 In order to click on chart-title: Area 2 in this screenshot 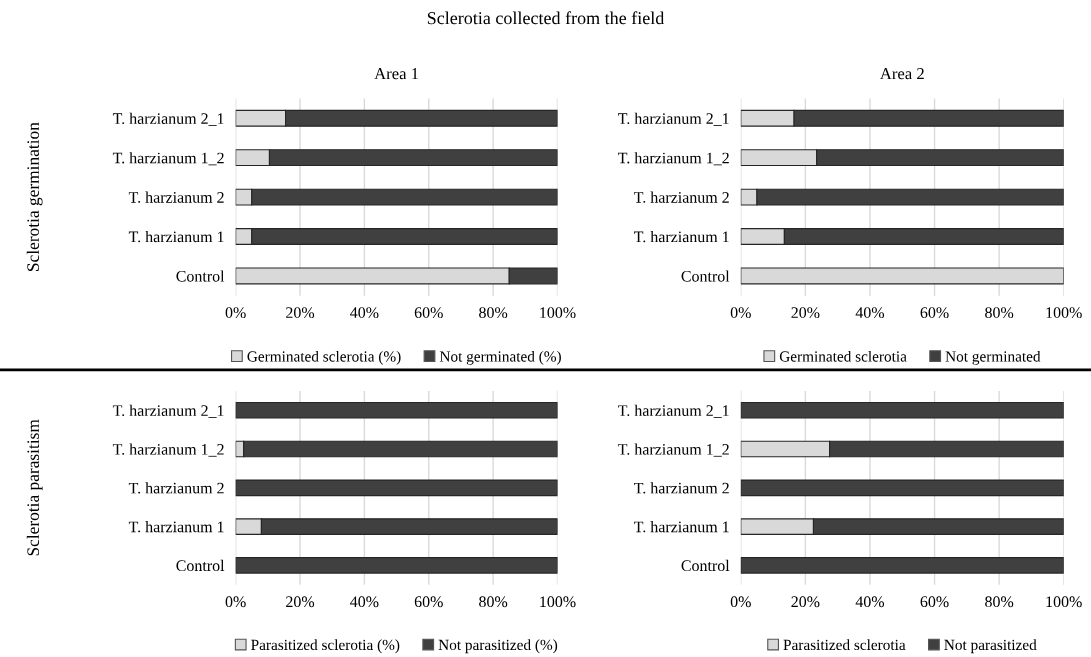, I will do `click(901, 74)`.